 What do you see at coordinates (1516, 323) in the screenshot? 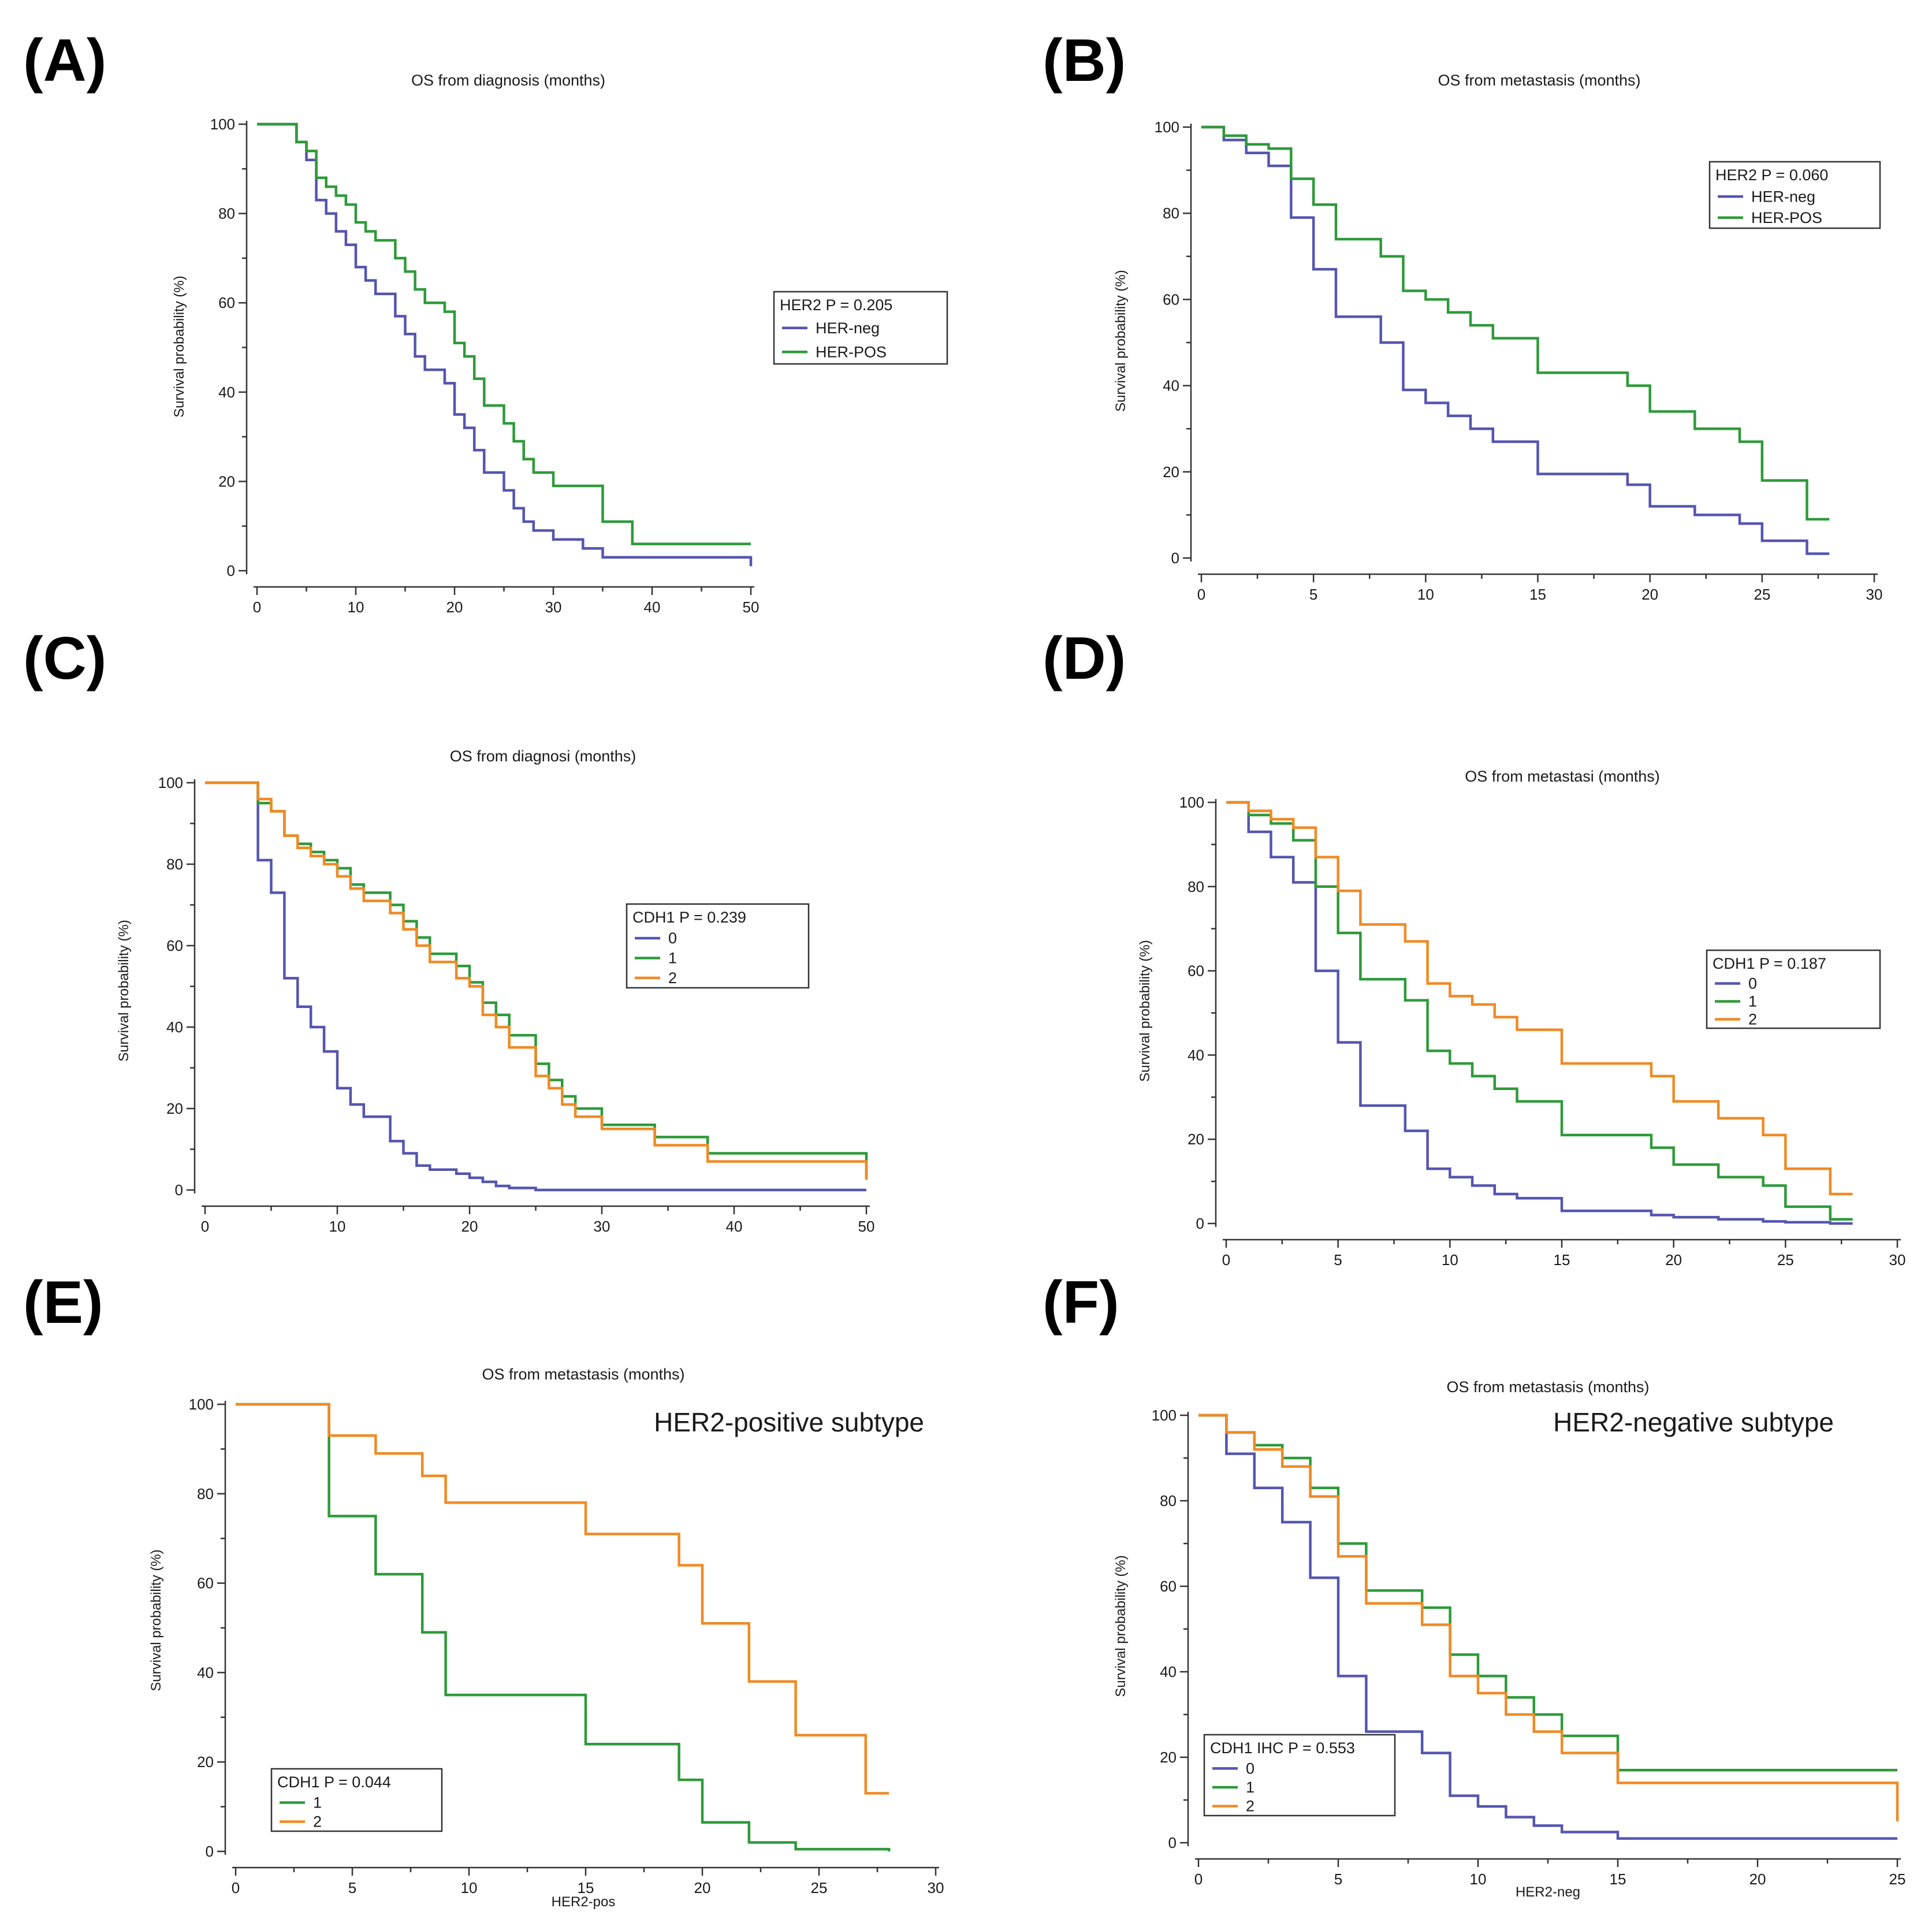
I see `km-curve-b-her-pos` at bounding box center [1516, 323].